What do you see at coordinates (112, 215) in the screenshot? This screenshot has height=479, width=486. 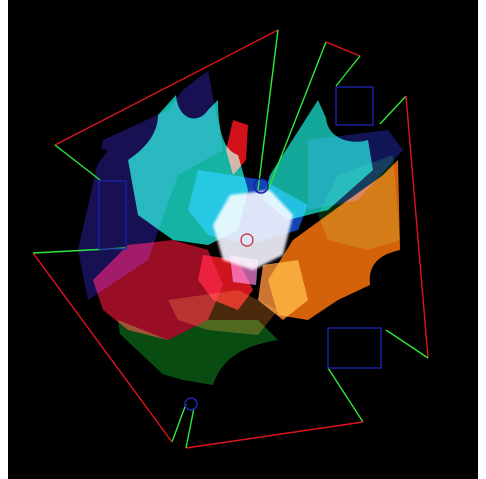 I see `slot-box-left` at bounding box center [112, 215].